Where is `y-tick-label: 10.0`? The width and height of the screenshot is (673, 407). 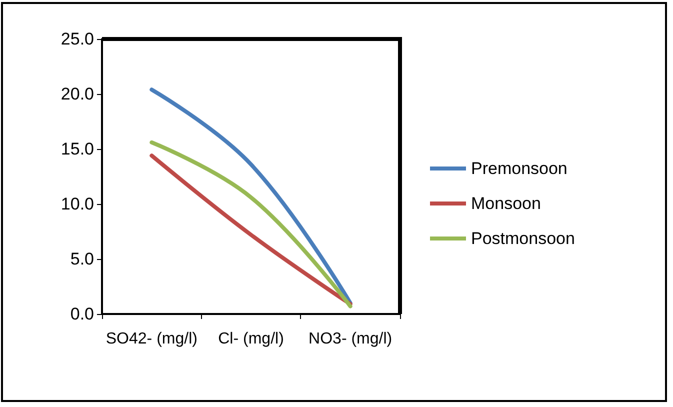
y-tick-label: 10.0 is located at coordinates (77, 204).